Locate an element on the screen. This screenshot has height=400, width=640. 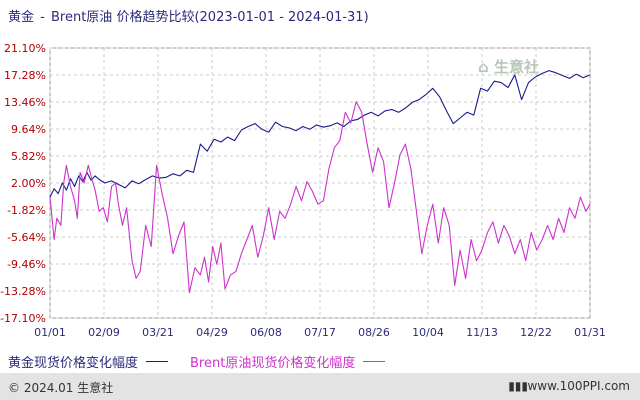
x-tick-label: 07/17 is located at coordinates (320, 332).